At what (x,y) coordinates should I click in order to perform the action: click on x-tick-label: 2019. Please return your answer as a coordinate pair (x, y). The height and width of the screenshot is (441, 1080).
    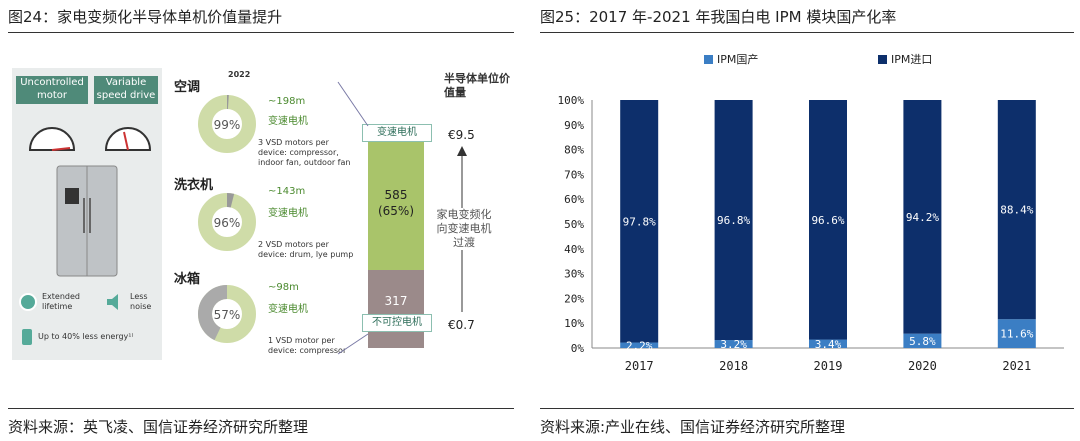
    Looking at the image, I should click on (828, 366).